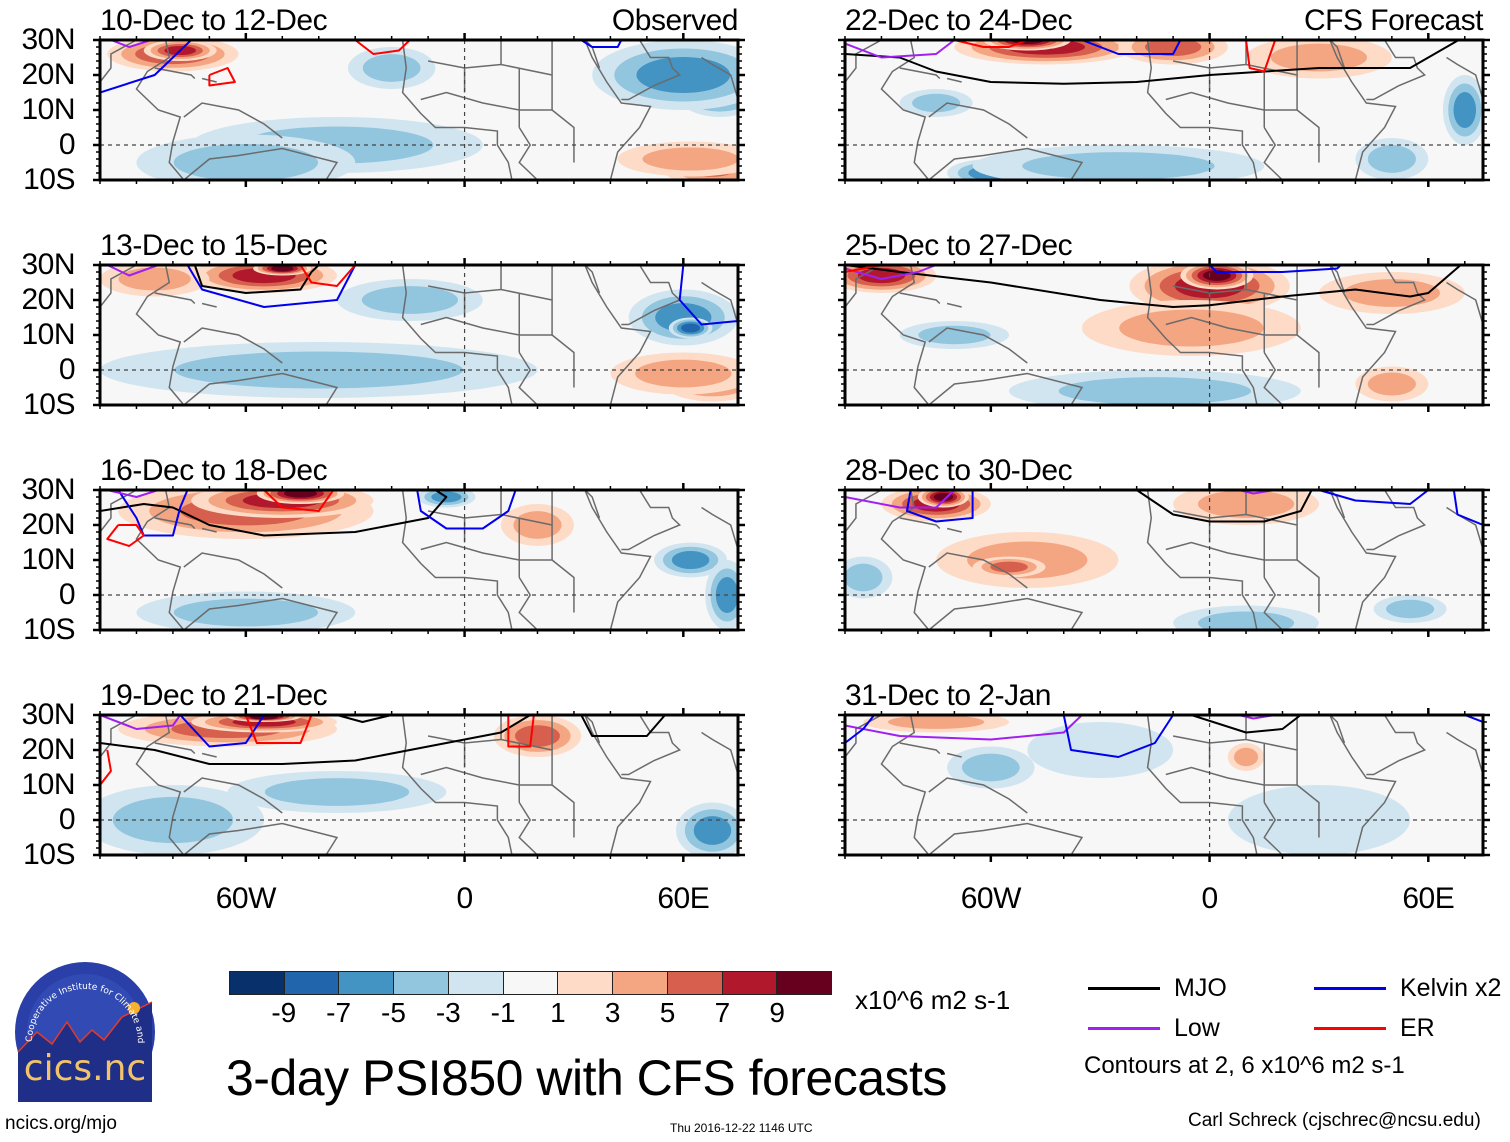 The width and height of the screenshot is (1510, 1142). What do you see at coordinates (722, 1012) in the screenshot?
I see `colorbar-tick-label: 7` at bounding box center [722, 1012].